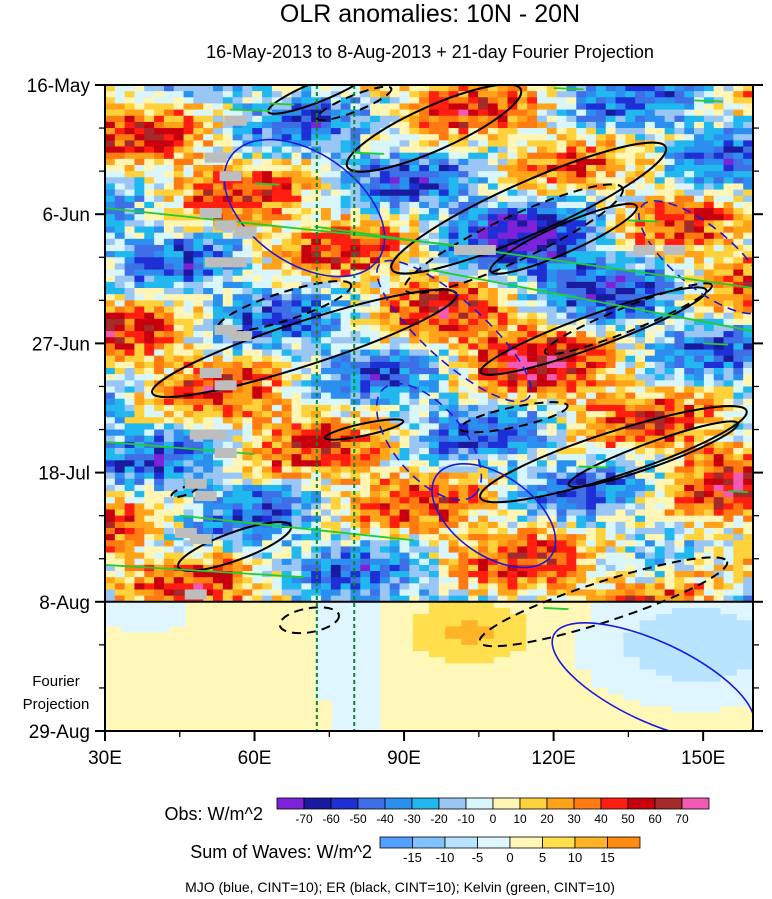 The width and height of the screenshot is (772, 899). Describe the element at coordinates (358, 819) in the screenshot. I see `colorbar-tick-label: -50` at that location.